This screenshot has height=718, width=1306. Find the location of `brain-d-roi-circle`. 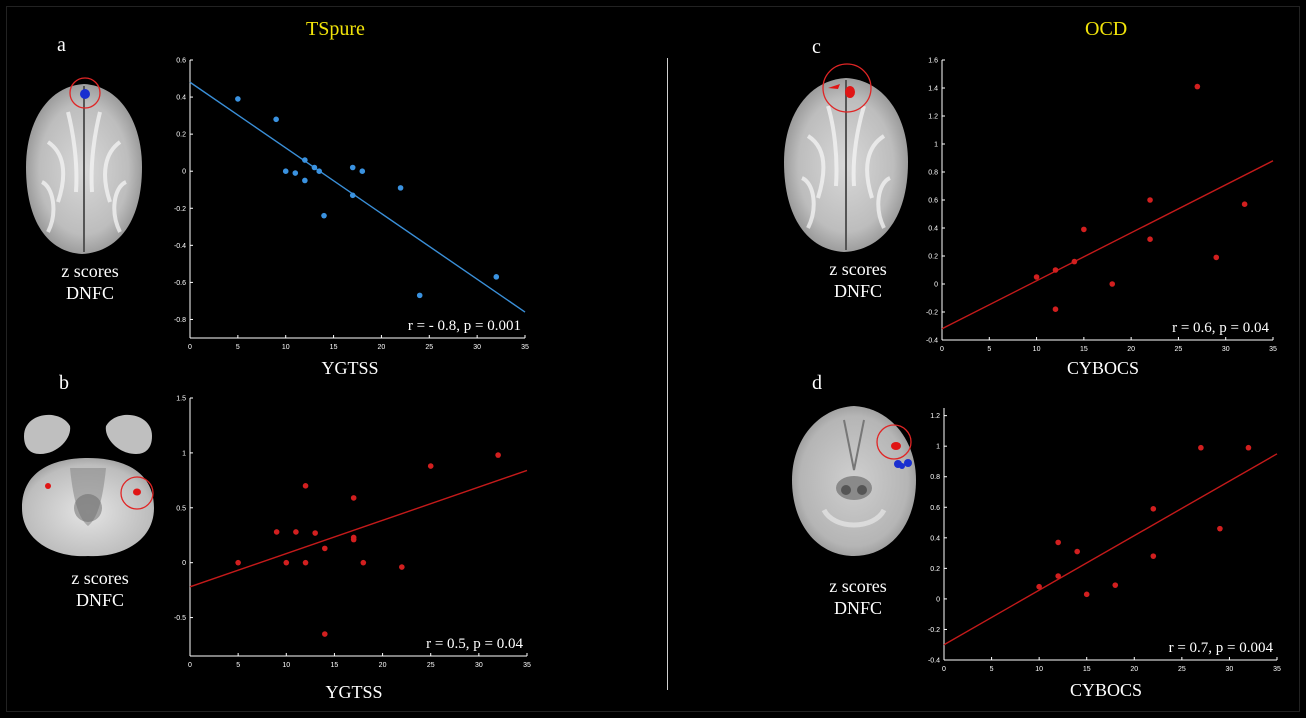

brain-d-roi-circle is located at coordinates (894, 442).